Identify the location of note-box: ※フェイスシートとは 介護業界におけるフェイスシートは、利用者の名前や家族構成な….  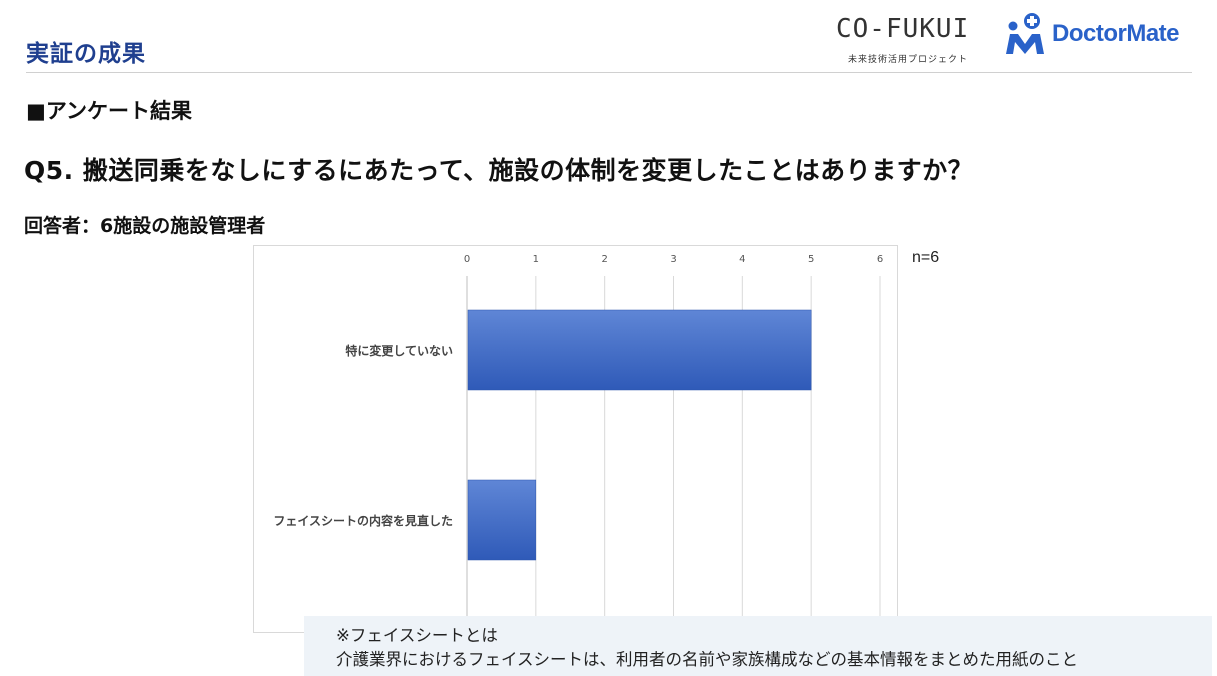
(758, 646).